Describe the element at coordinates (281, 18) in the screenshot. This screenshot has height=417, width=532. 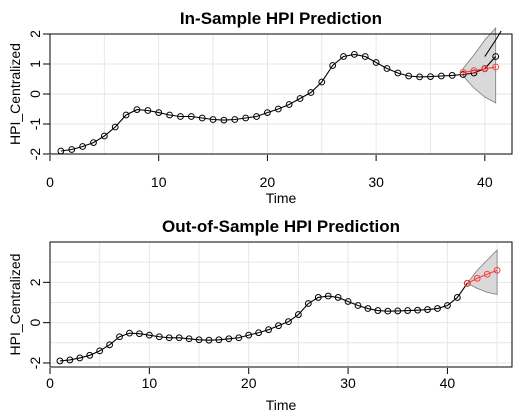
I see `chart-title: In-Sample HPI Prediction` at that location.